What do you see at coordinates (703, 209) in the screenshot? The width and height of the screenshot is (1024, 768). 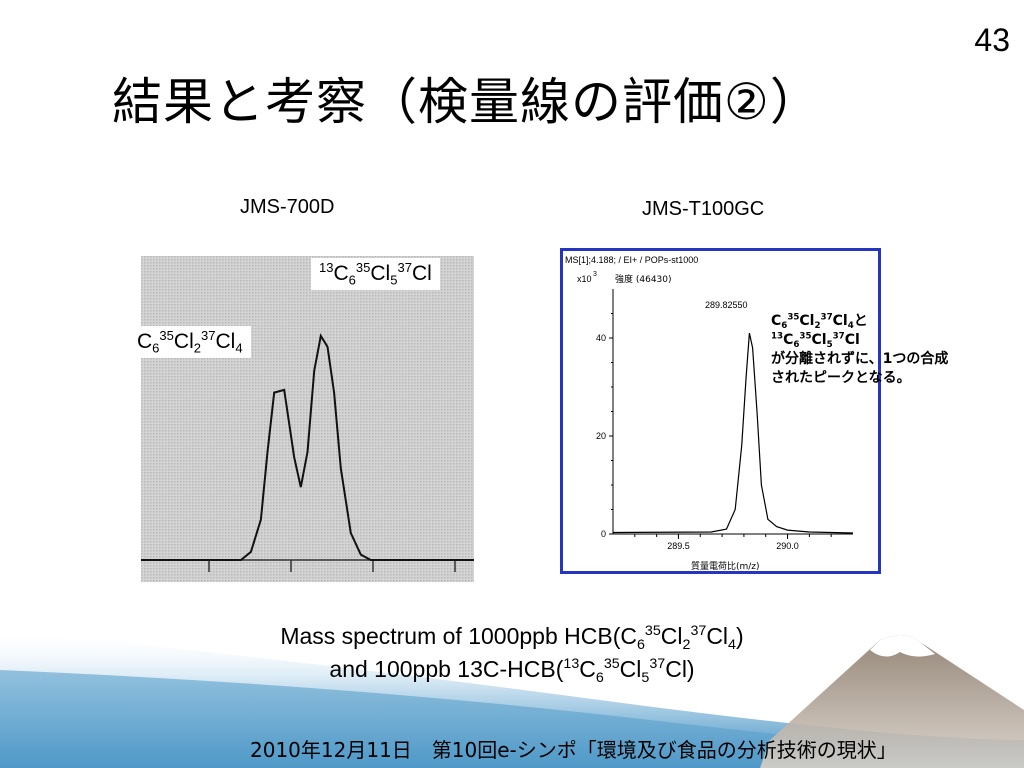 I see `instrument-label-right: JMS-T100GC` at bounding box center [703, 209].